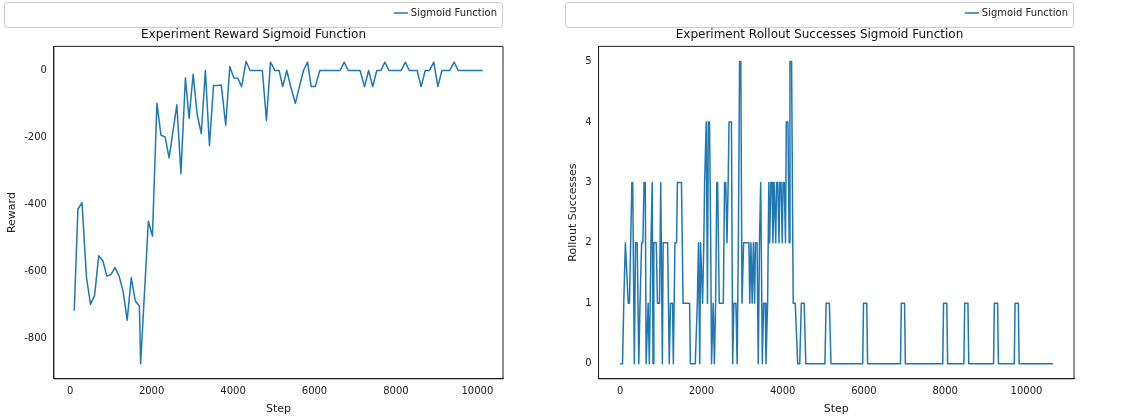 The width and height of the screenshot is (1122, 418). Describe the element at coordinates (588, 302) in the screenshot. I see `y-tick-label: 1` at that location.